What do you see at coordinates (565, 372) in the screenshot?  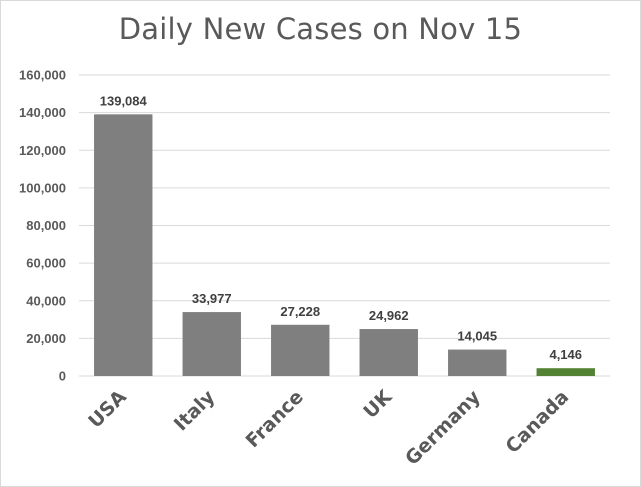 I see `bar-canada` at bounding box center [565, 372].